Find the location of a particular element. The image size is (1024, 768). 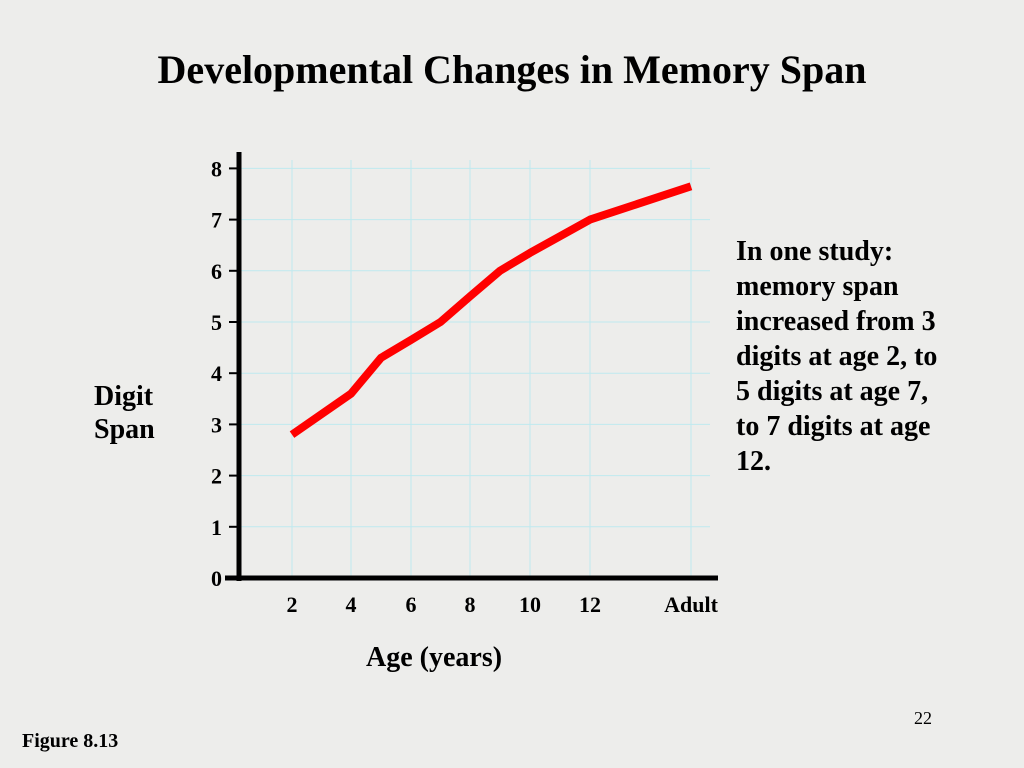

memory-span-line is located at coordinates (491, 310).